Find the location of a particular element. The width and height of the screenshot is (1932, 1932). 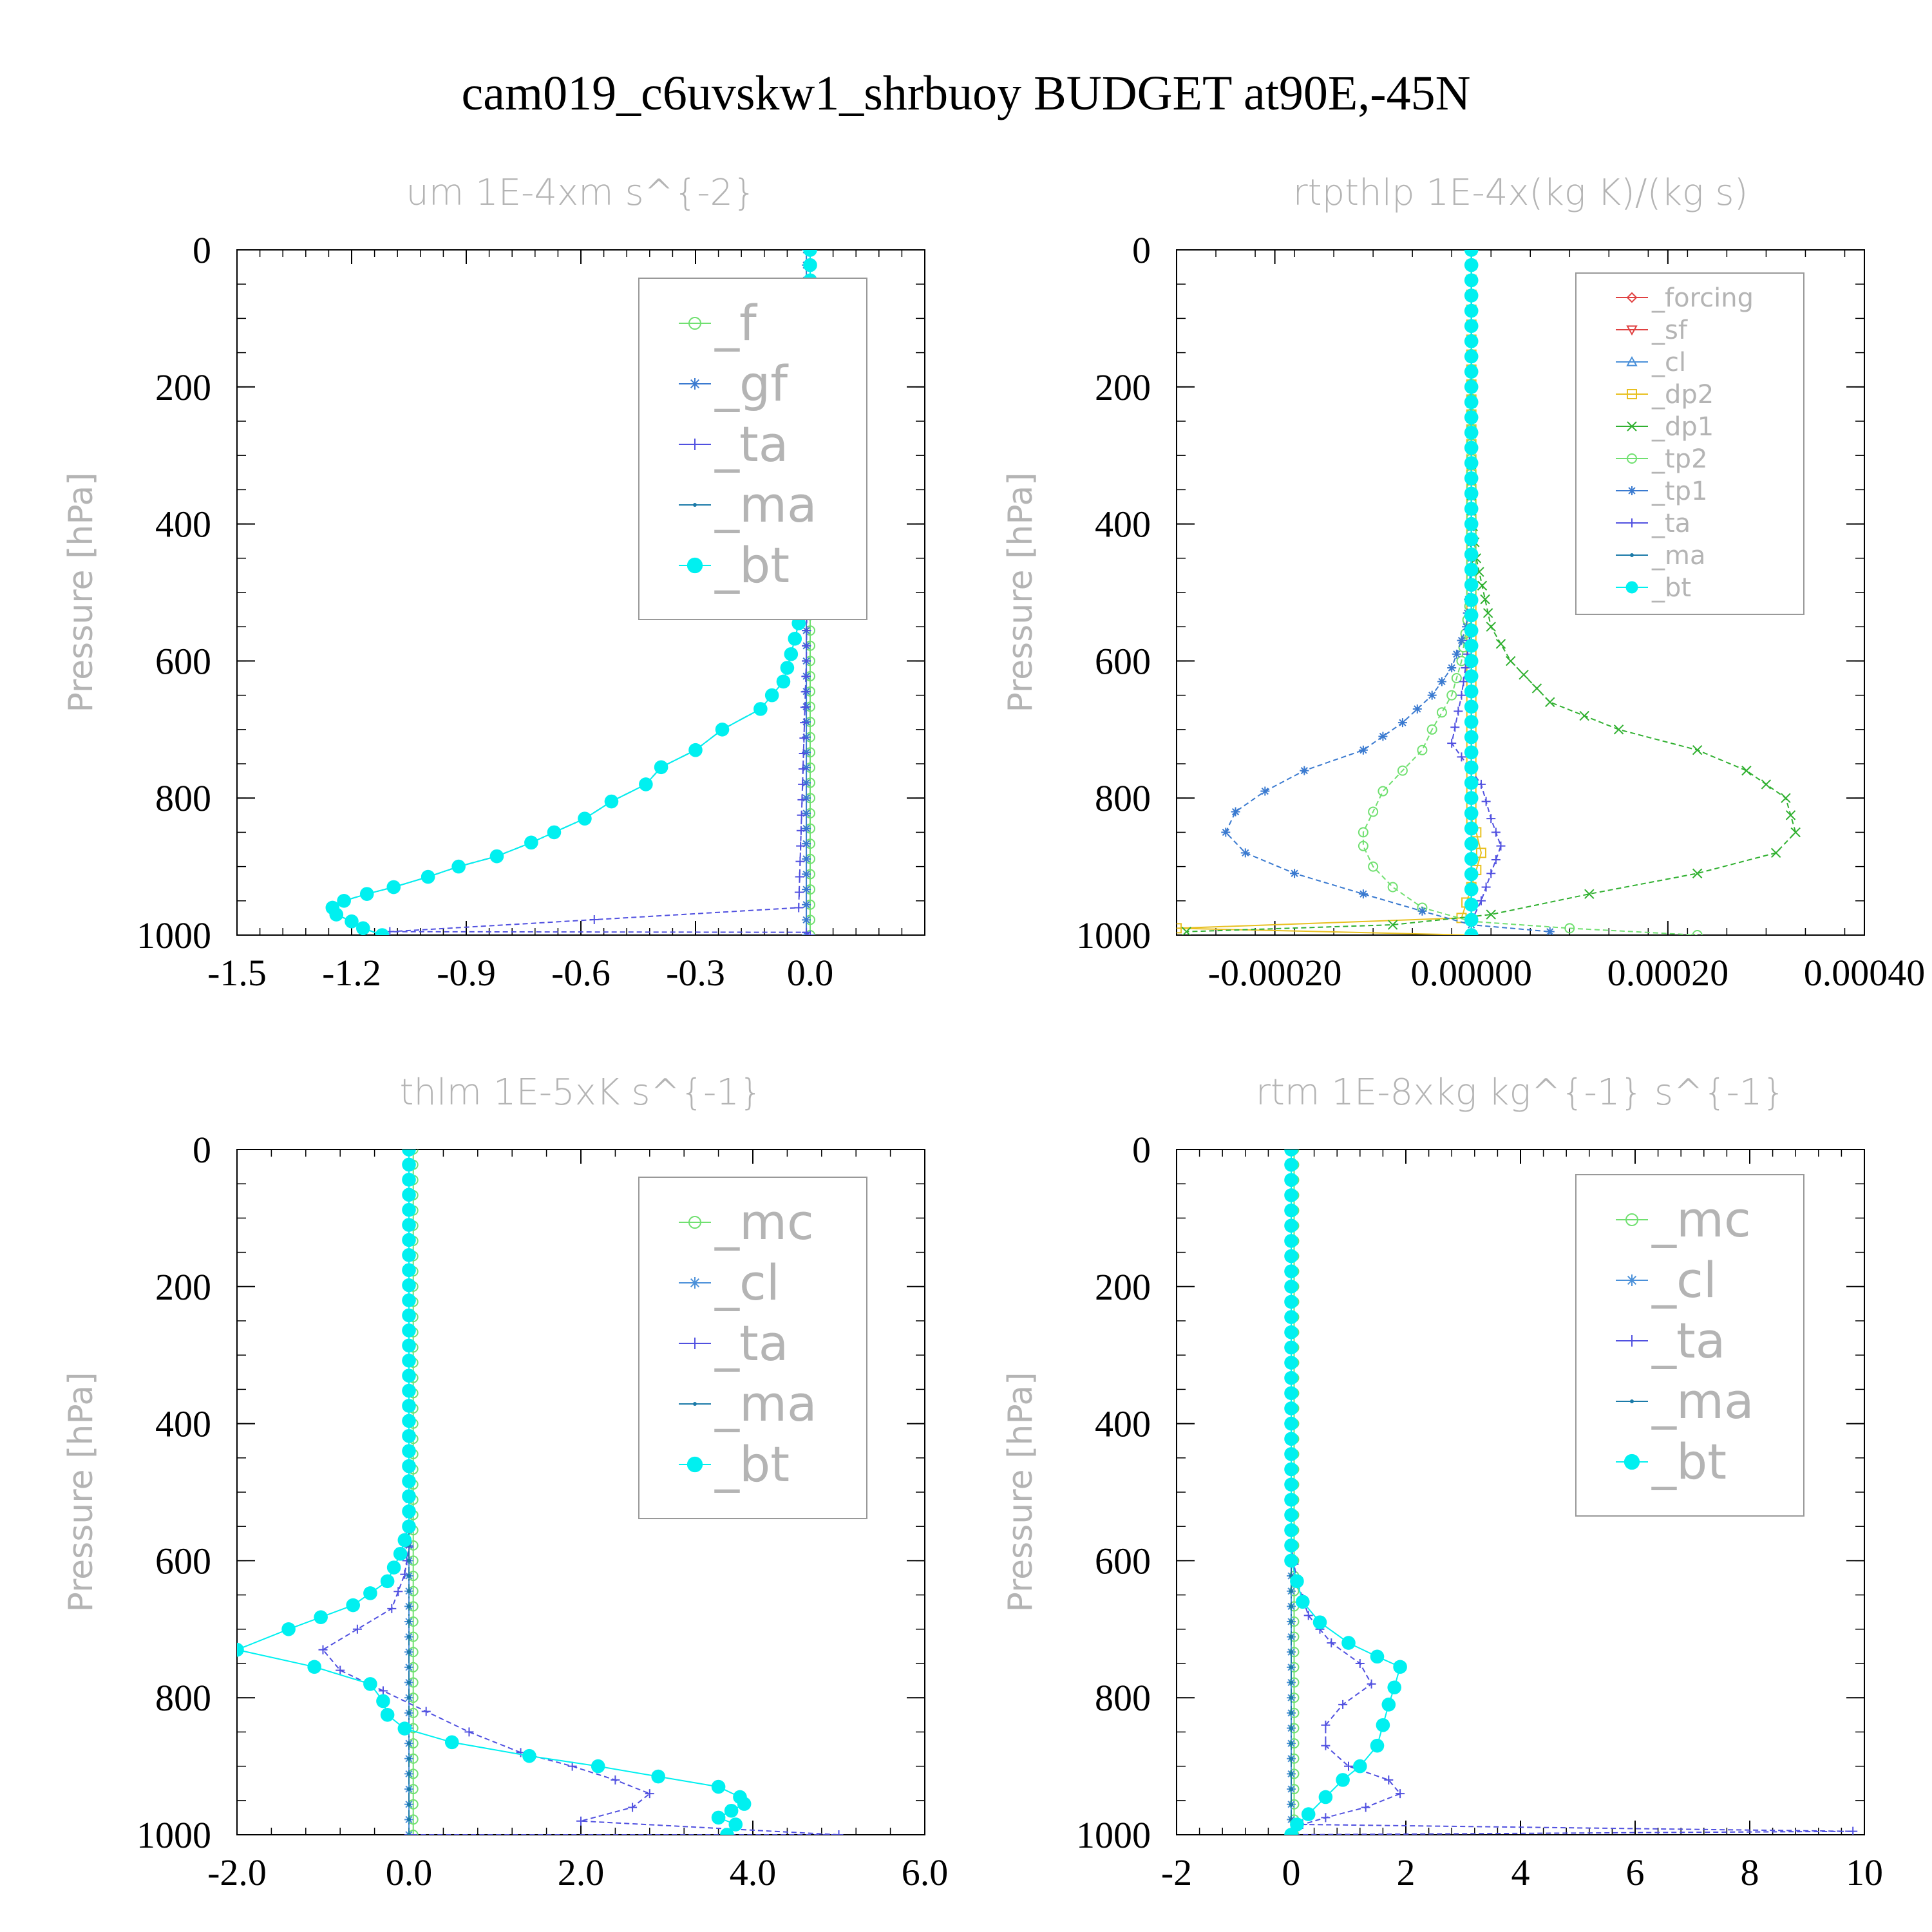

legend-item-forcing: _forcing is located at coordinates (1685, 298).